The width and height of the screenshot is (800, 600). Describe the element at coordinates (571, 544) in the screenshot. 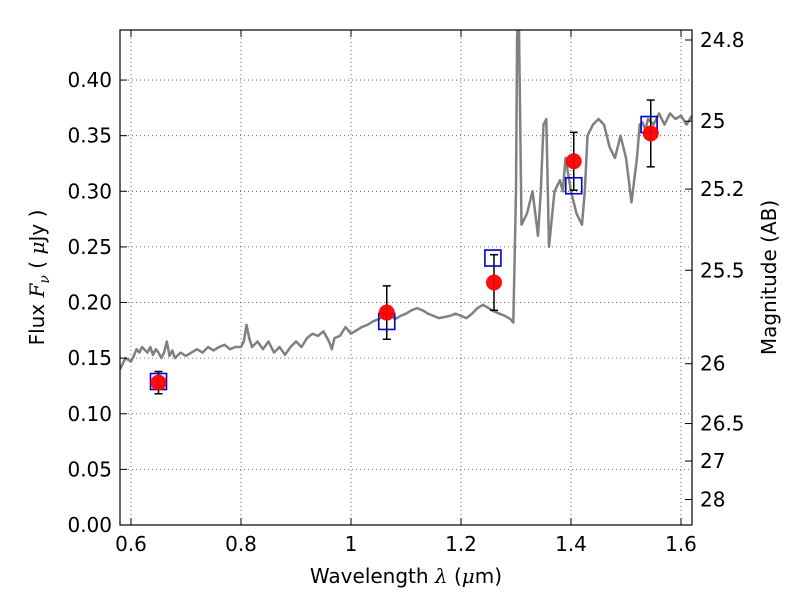

I see `x-tick-label: 1.4` at that location.